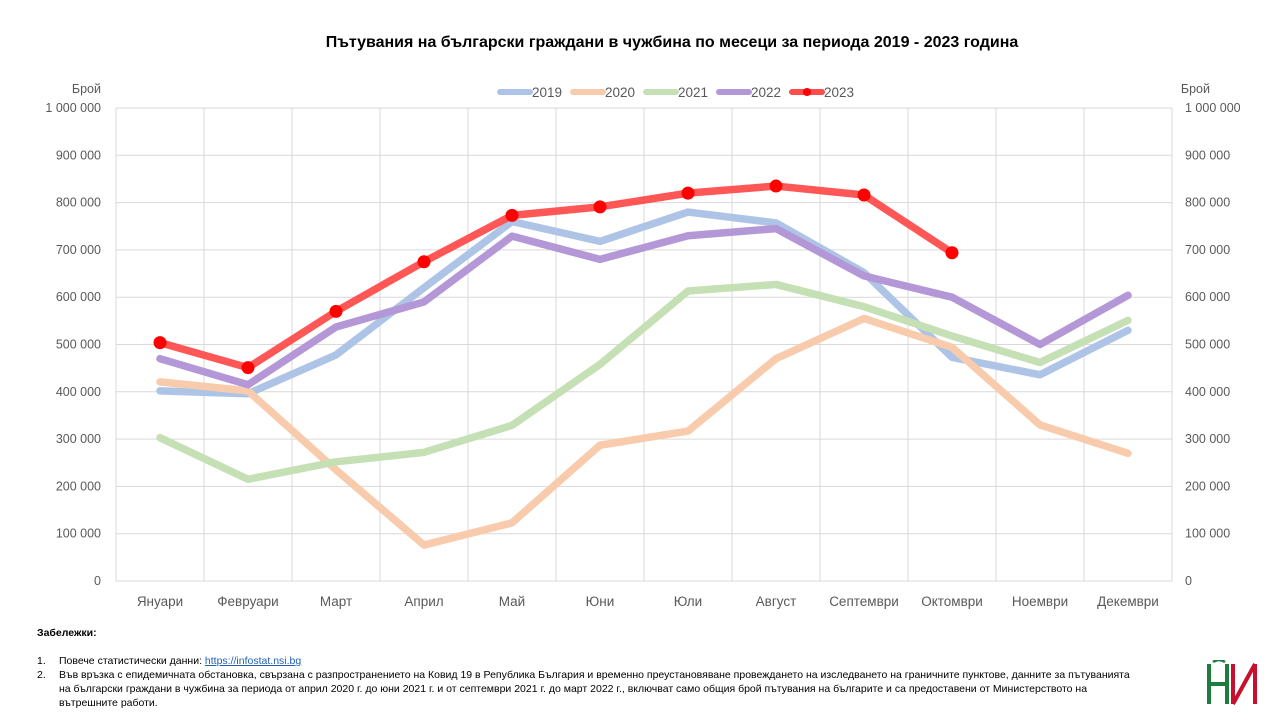  Describe the element at coordinates (688, 601) in the screenshot. I see `x-tick-label: Юли` at that location.